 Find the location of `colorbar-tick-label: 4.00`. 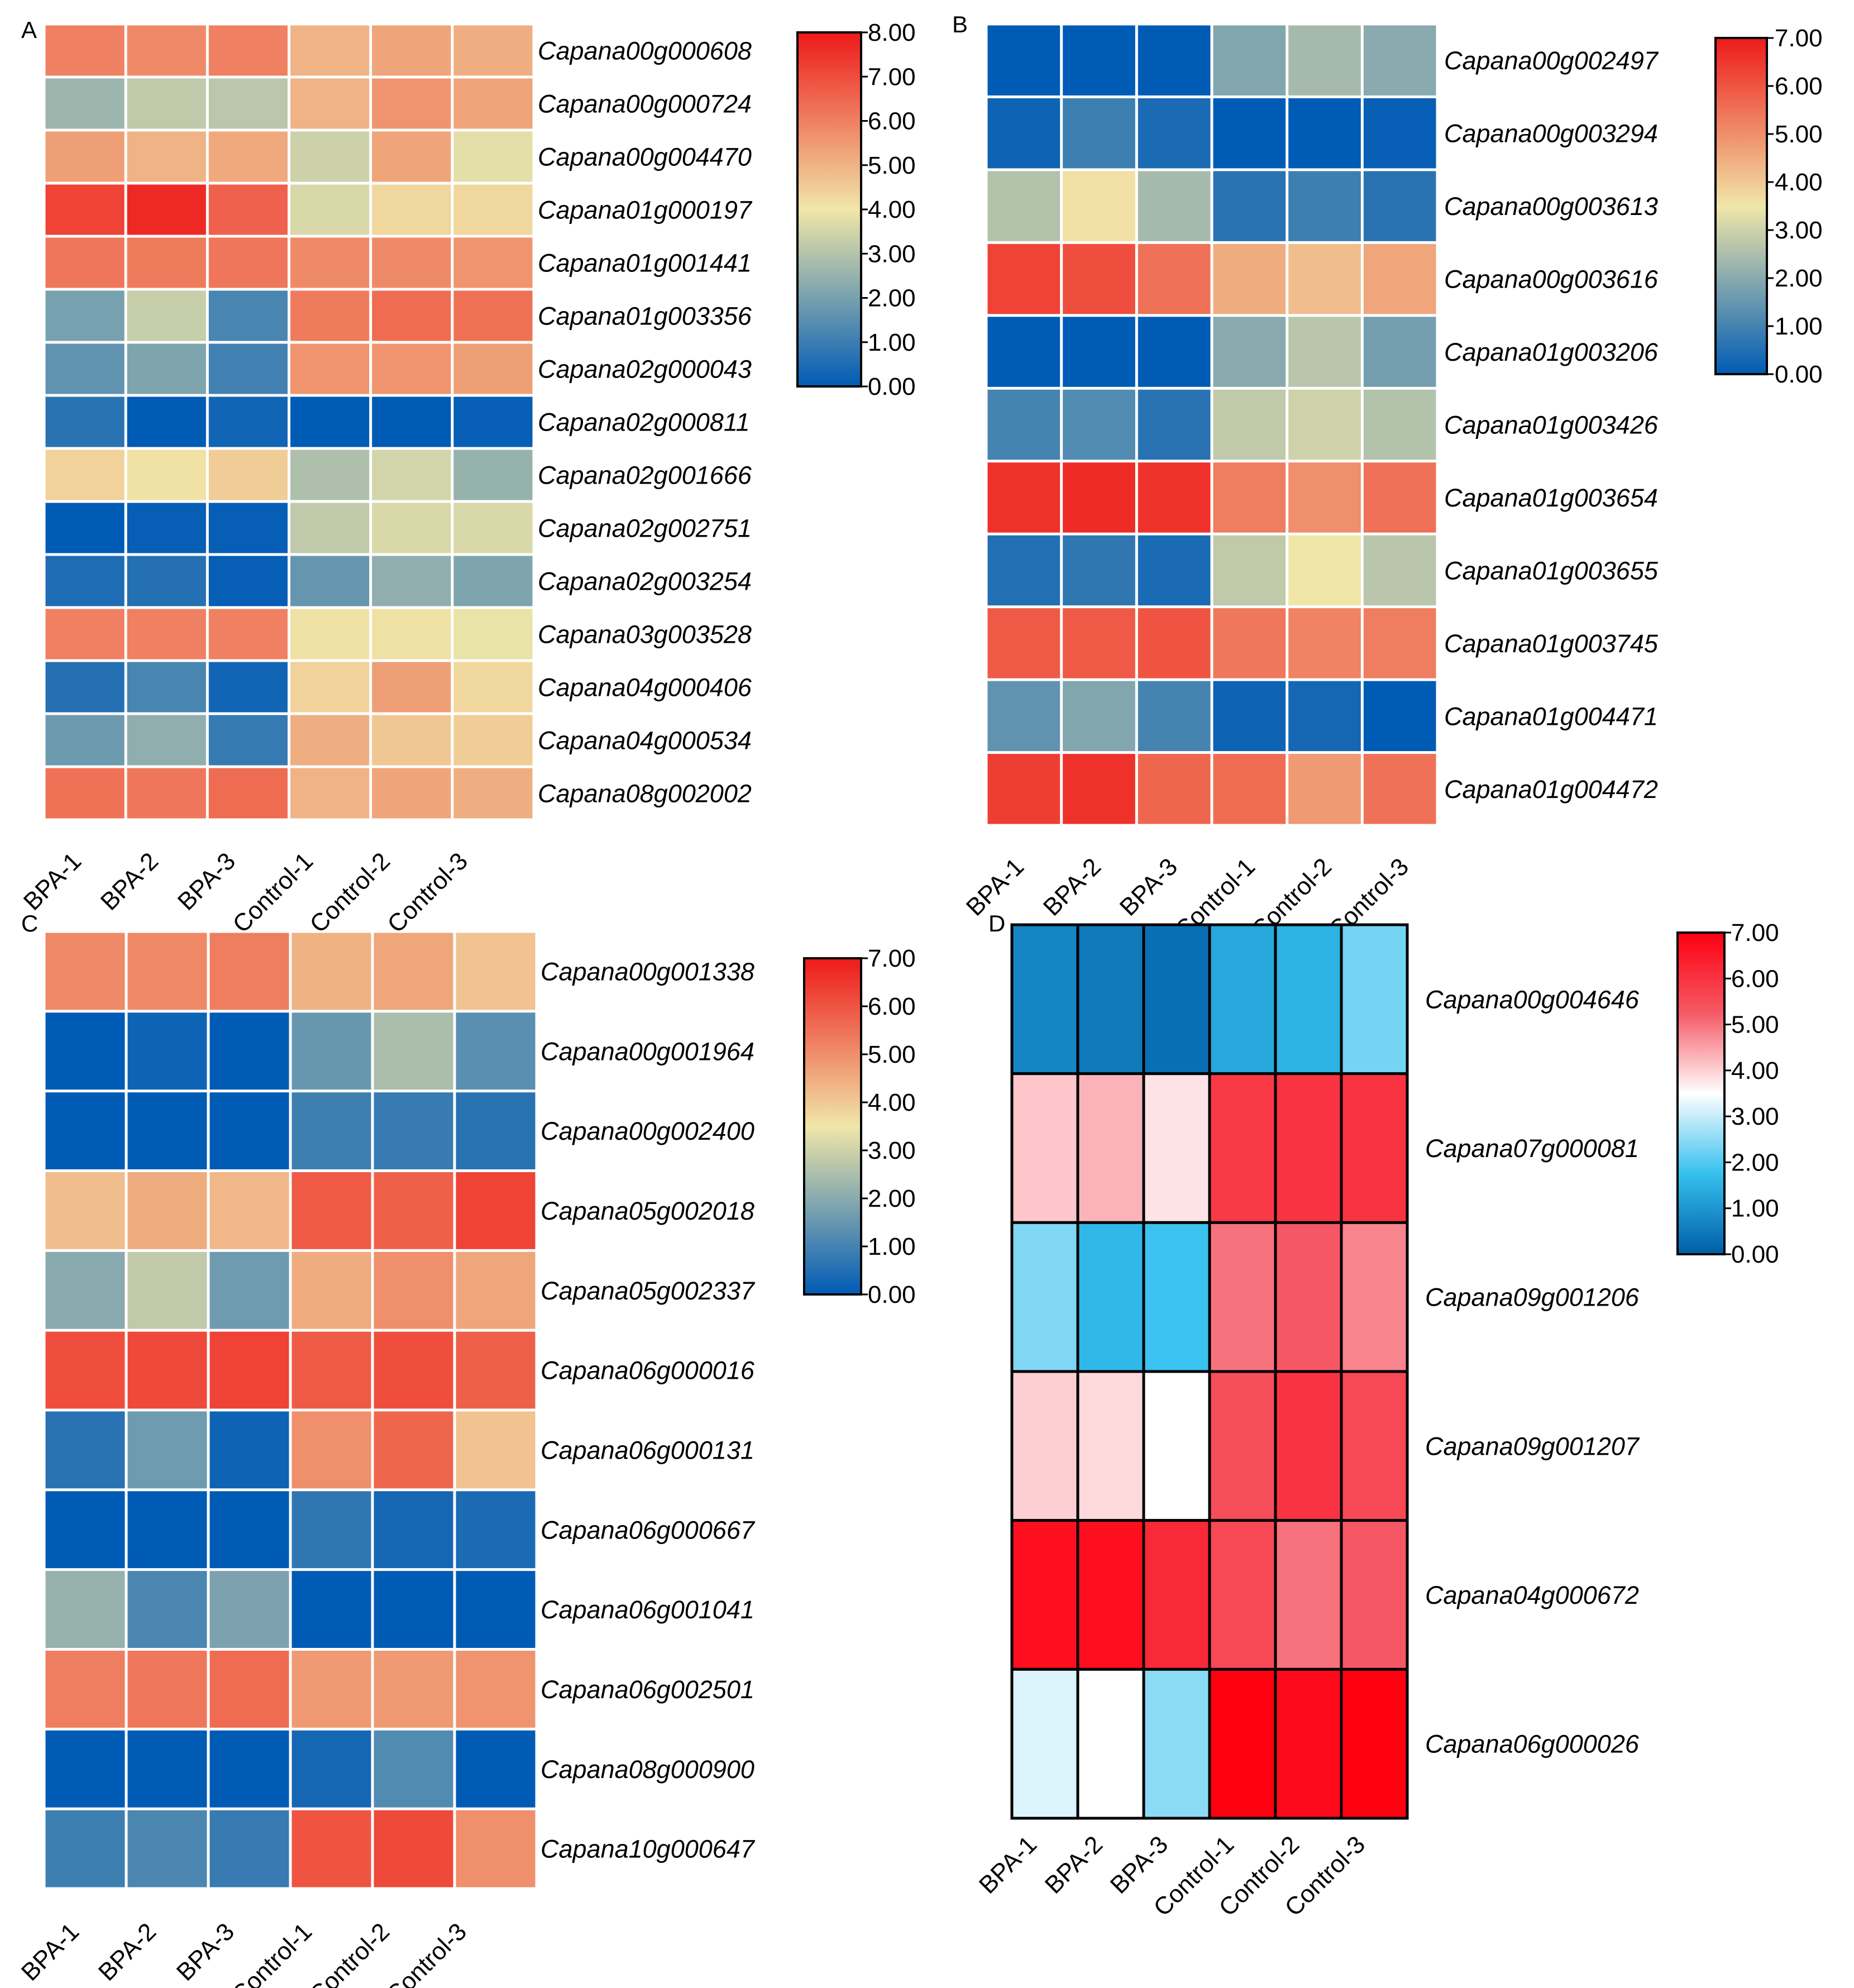

colorbar-tick-label: 4.00 is located at coordinates (1799, 182).